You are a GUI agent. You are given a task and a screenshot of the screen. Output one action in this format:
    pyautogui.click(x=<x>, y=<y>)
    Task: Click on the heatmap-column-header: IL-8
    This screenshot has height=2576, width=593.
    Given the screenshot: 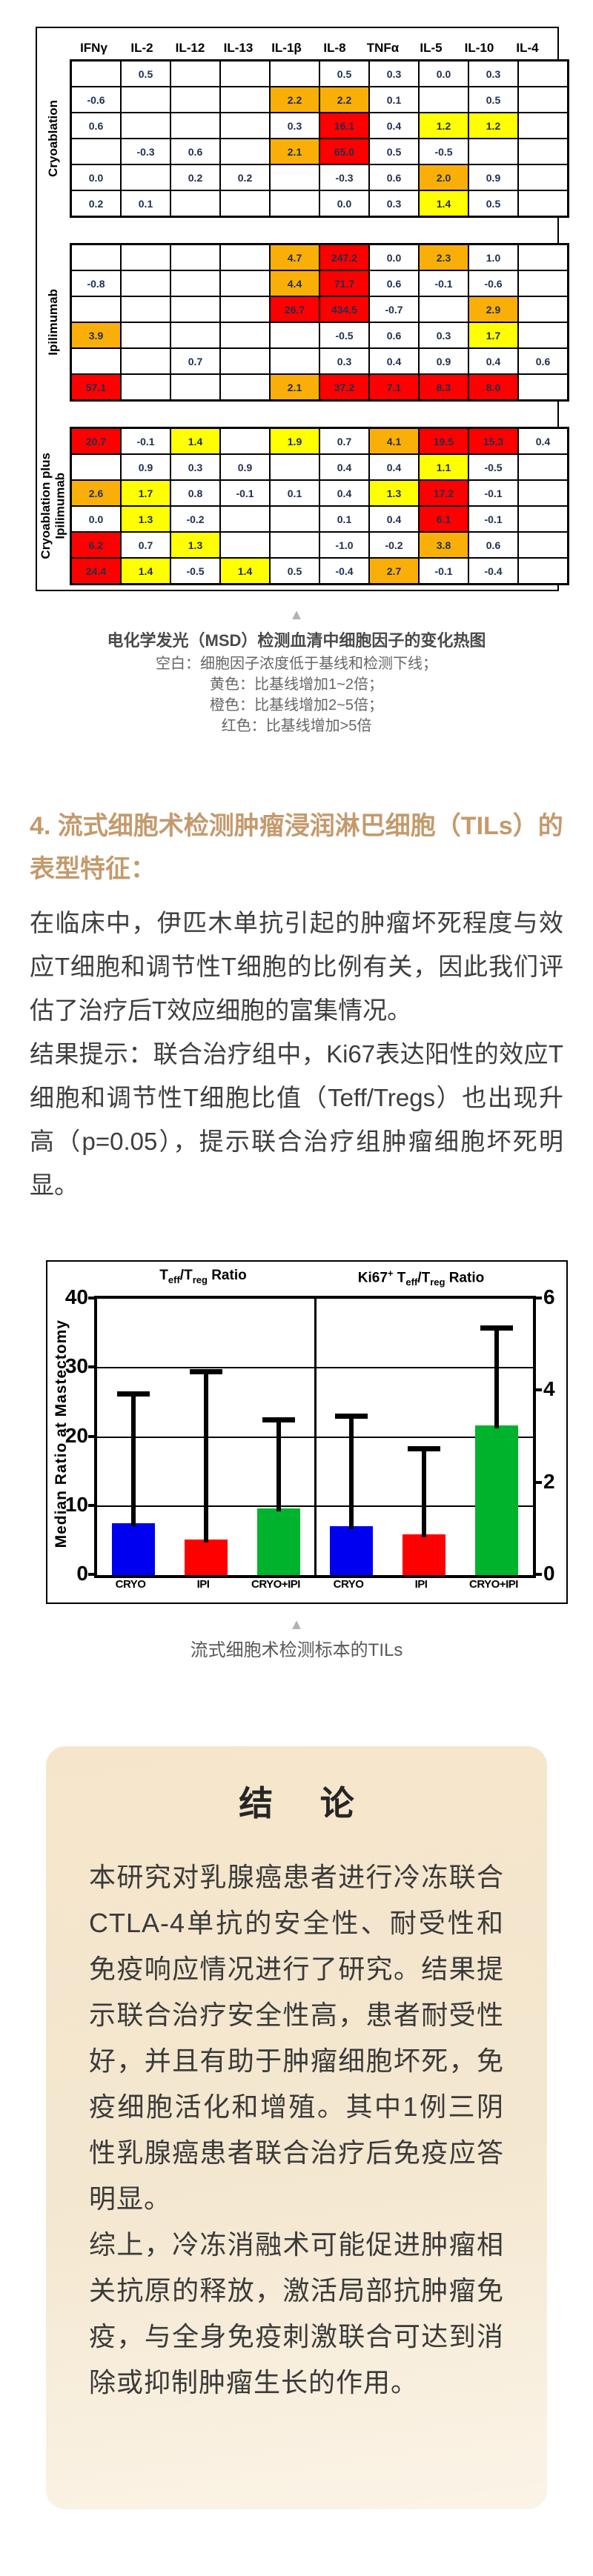 What is the action you would take?
    pyautogui.click(x=334, y=48)
    